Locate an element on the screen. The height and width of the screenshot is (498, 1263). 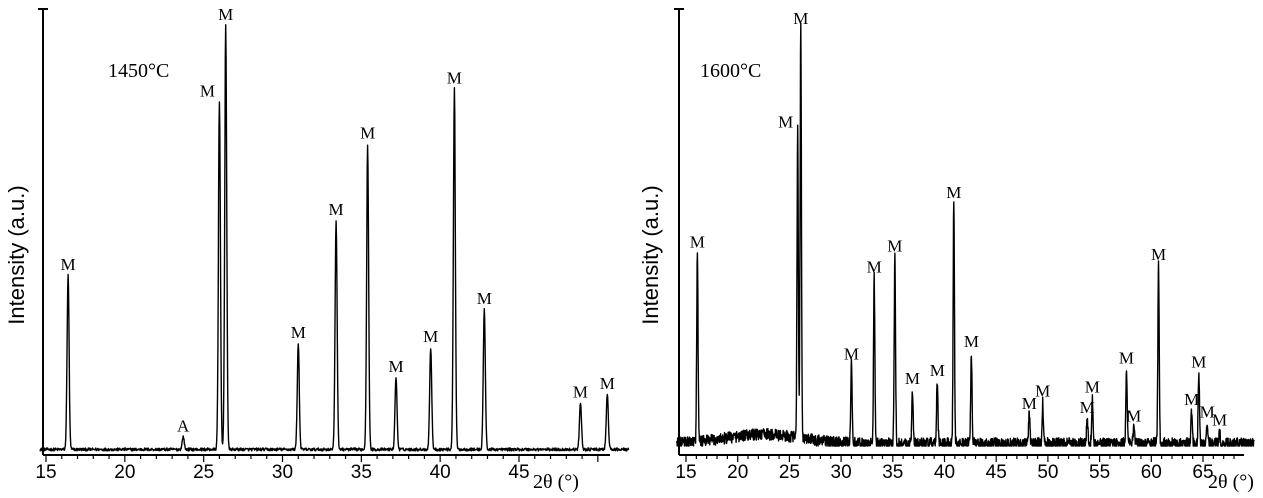
x-ticks: 15 20 25 30 35 40 45 50 55 60 65 is located at coordinates (955, 469).